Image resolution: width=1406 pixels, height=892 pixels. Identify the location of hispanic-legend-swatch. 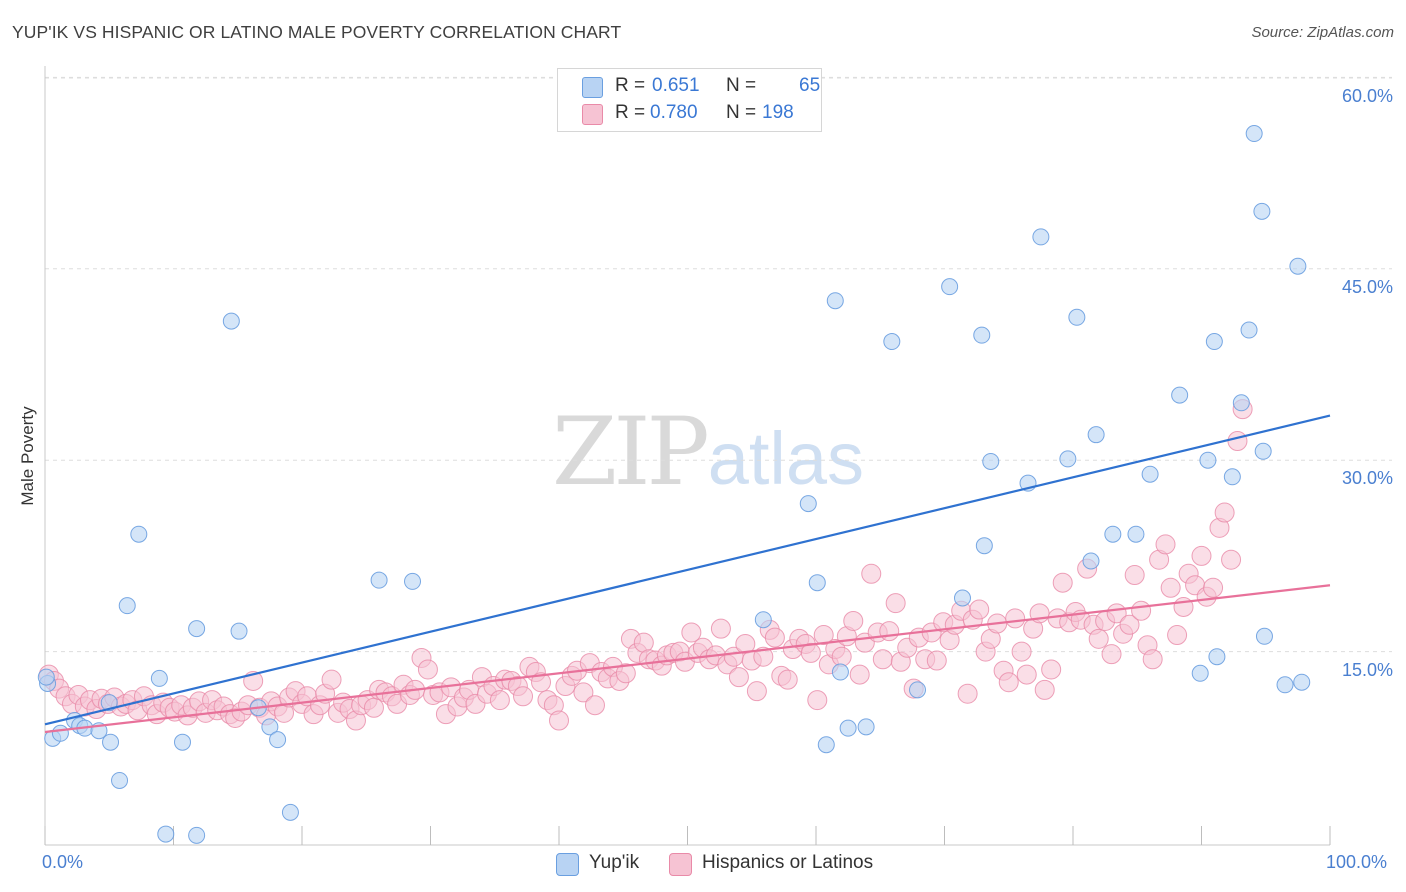
(680, 864).